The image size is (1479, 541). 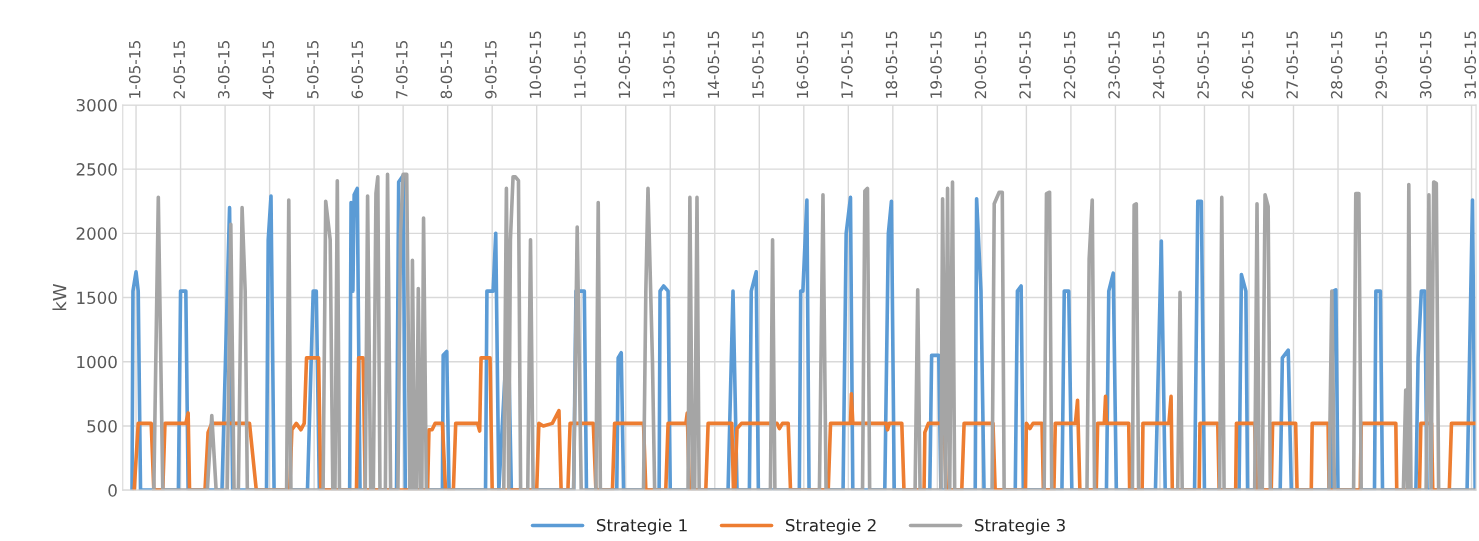 I want to click on x-tick-label: 9-05-15, so click(x=491, y=70).